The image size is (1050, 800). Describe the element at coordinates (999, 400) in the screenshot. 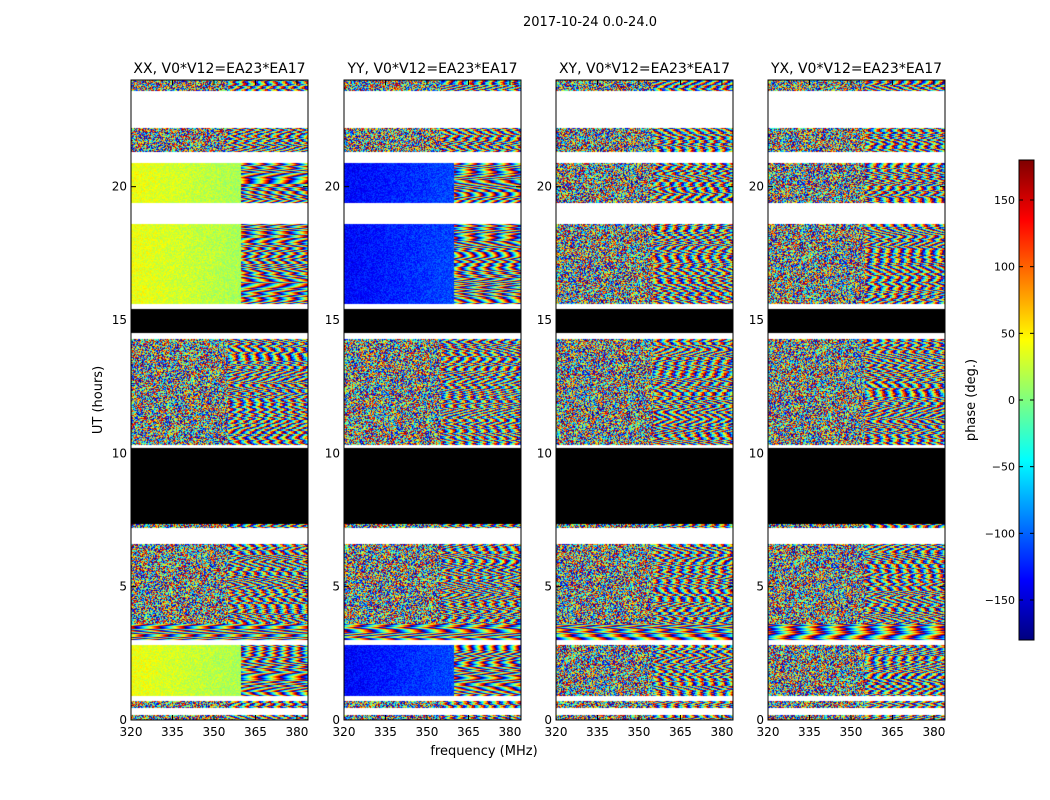

I see `colorbar: −150 −100 −50 0 50 100 150 phase (deg.)` at that location.